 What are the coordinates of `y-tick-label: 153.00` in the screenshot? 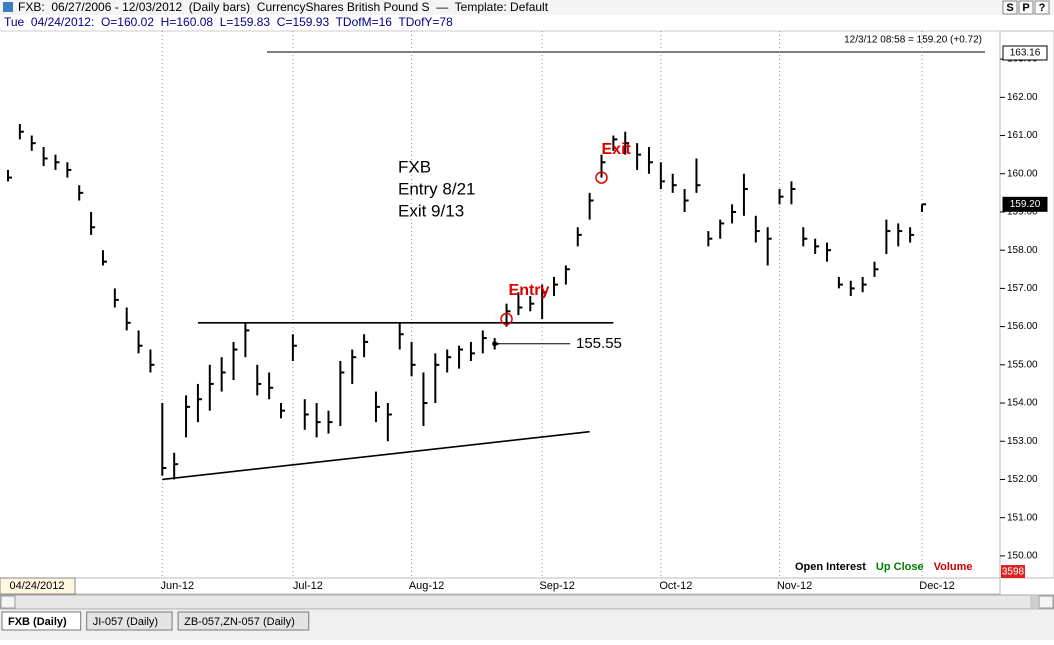 It's located at (1022, 441).